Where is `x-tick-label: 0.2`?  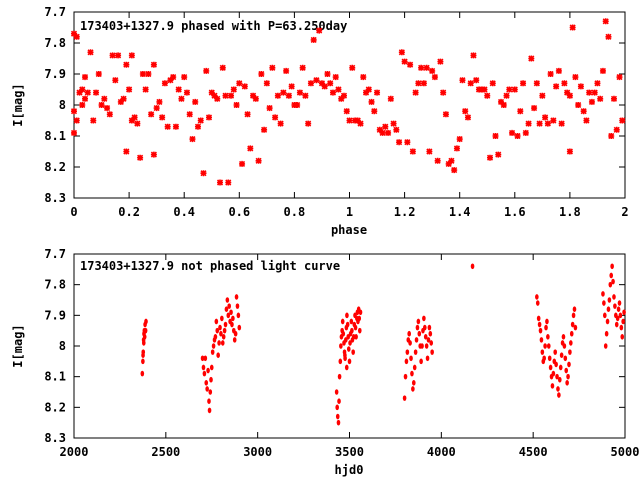 x-tick-label: 0.2 is located at coordinates (129, 212).